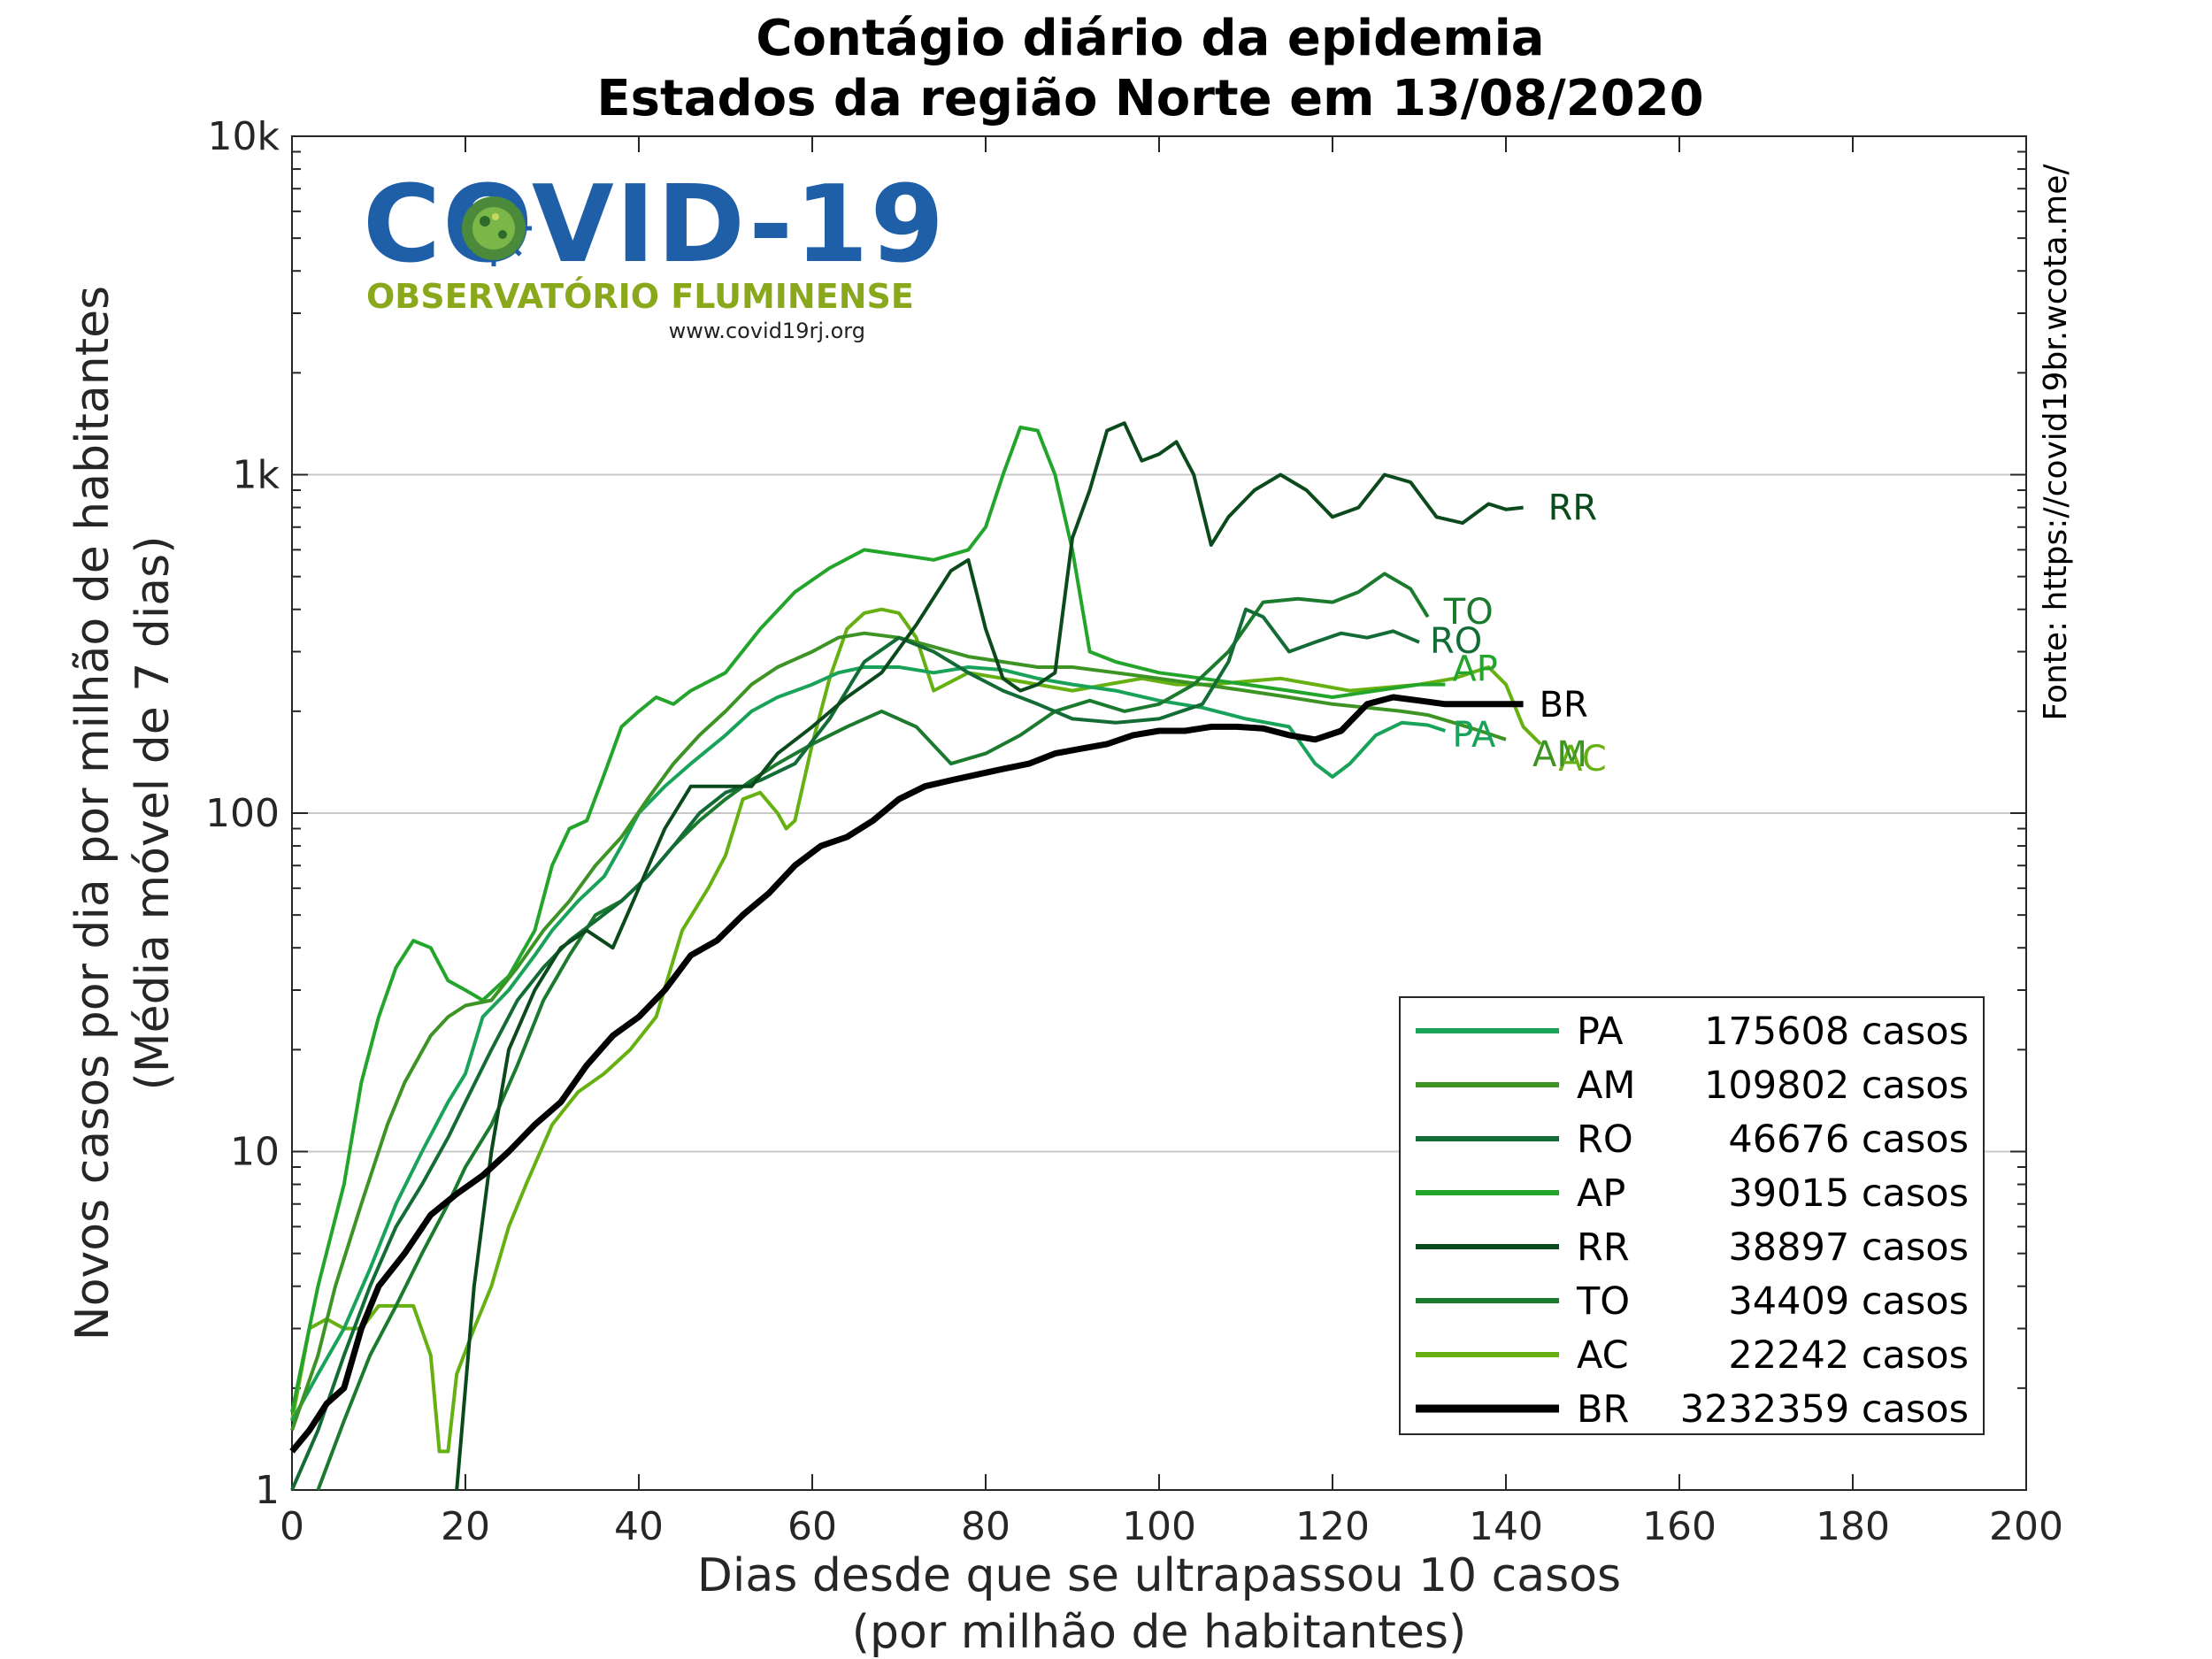 Image resolution: width=2212 pixels, height=1659 pixels. I want to click on x-tick-label: 200, so click(2026, 1527).